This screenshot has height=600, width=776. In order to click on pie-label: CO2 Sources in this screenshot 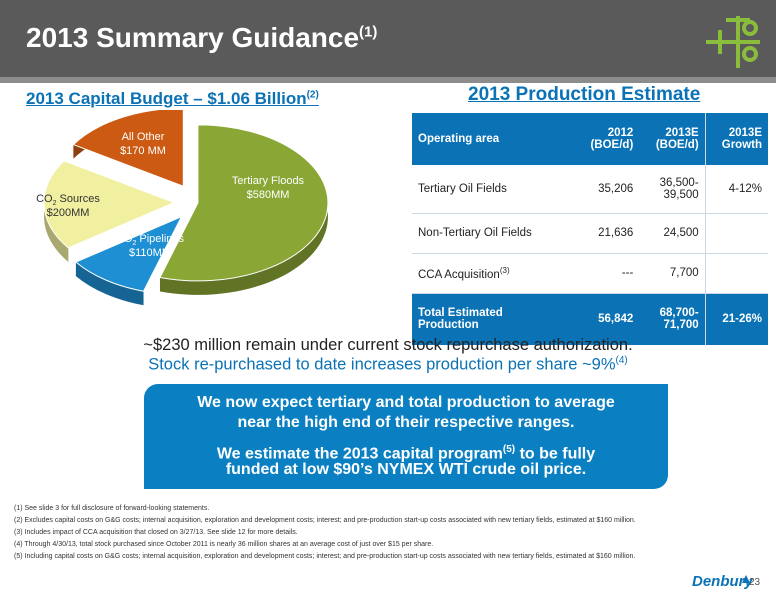, I will do `click(68, 200)`.